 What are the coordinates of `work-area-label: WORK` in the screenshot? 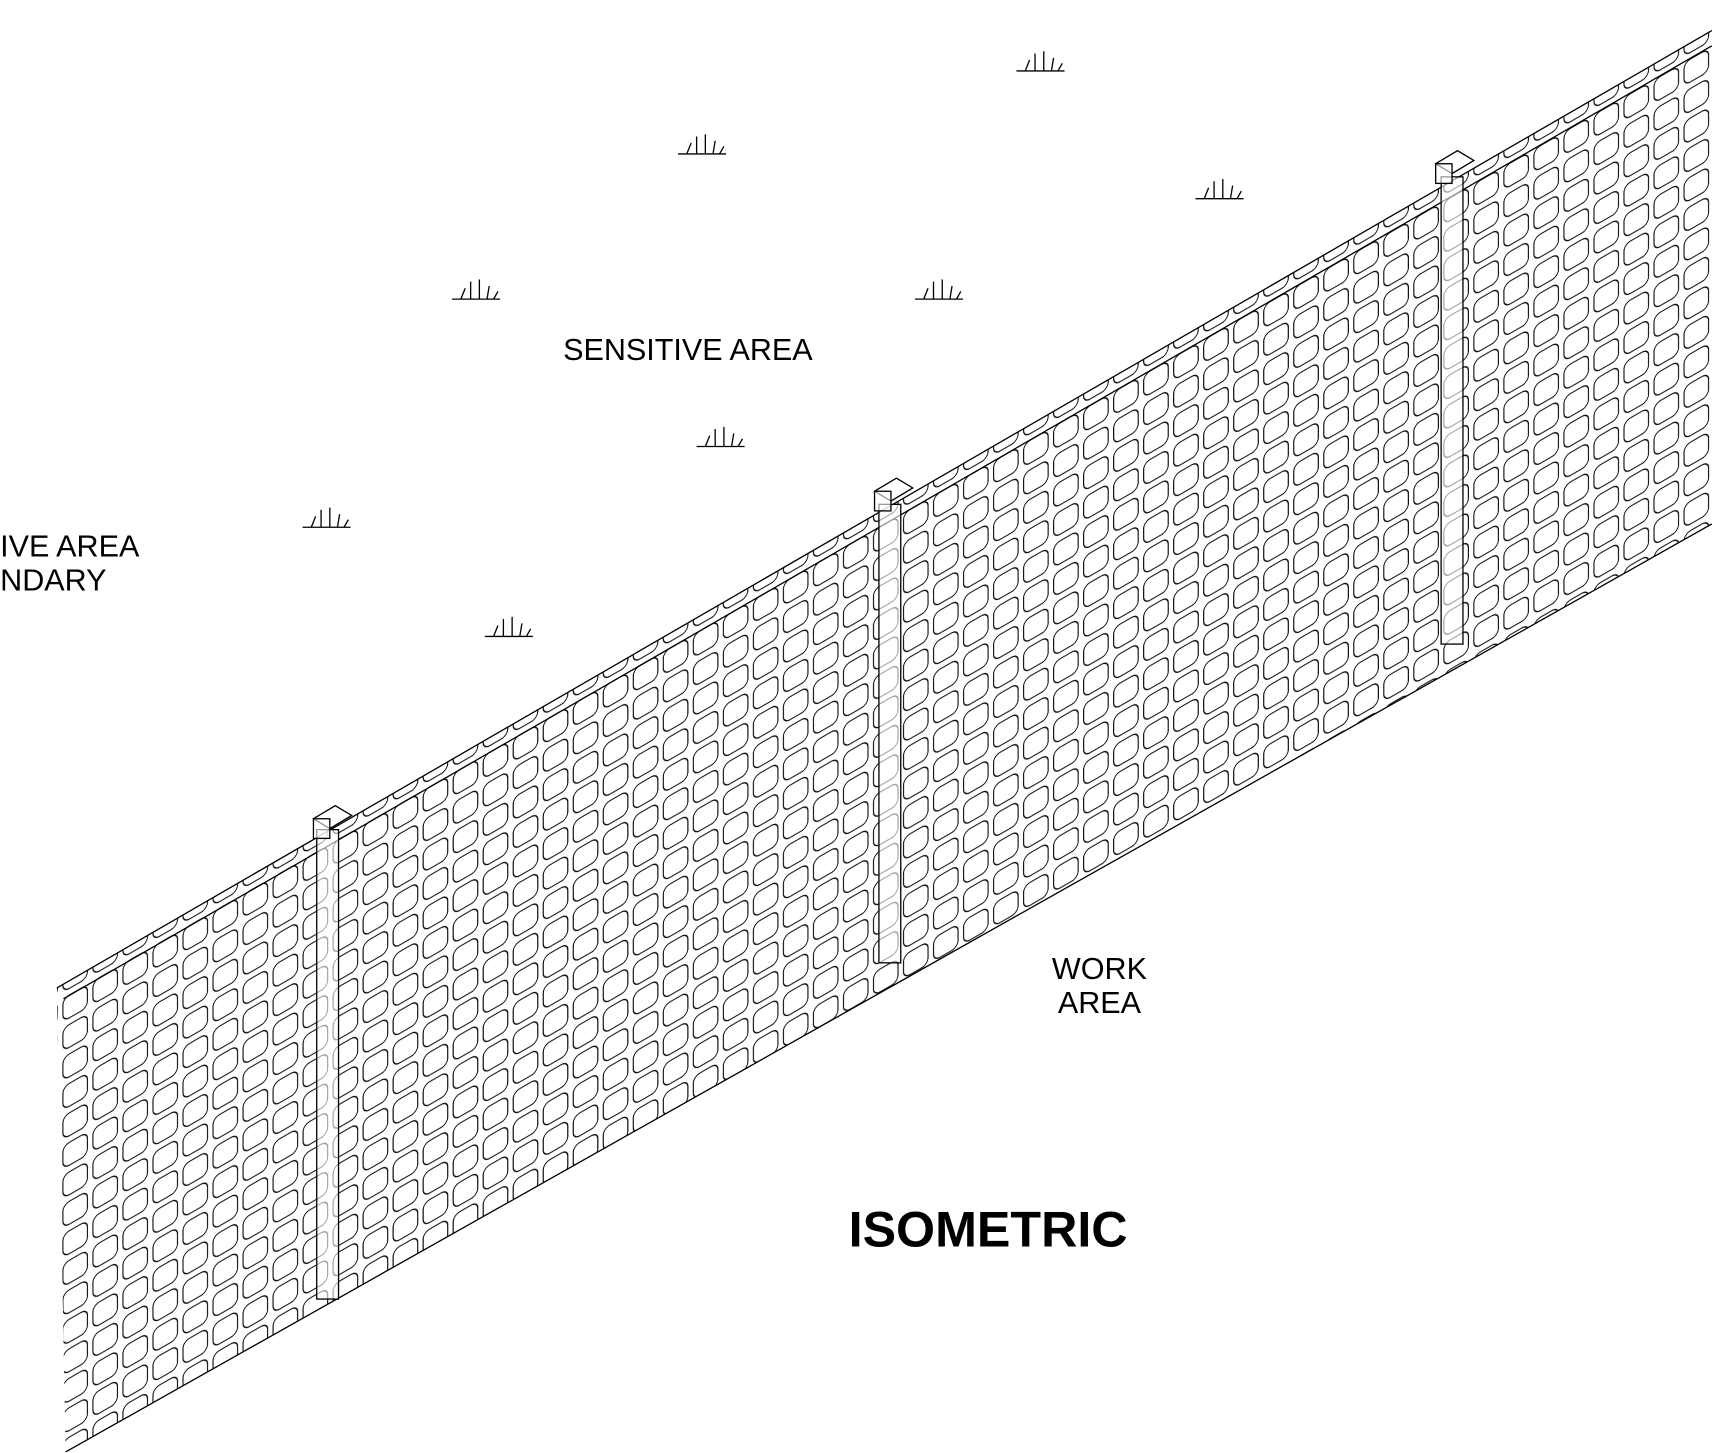 It's located at (1100, 969).